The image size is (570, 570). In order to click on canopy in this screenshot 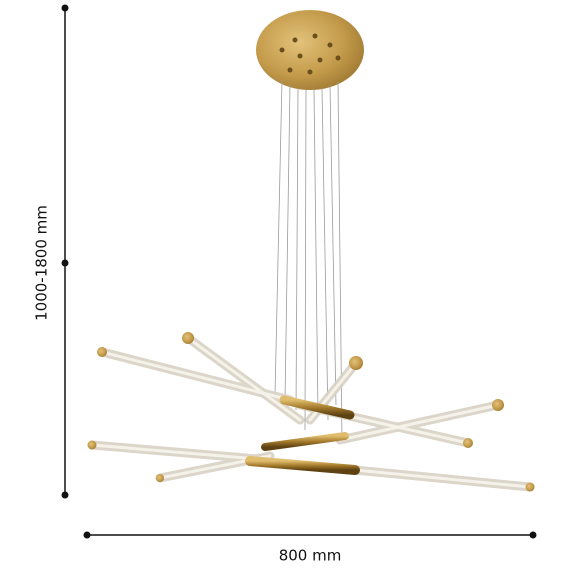, I will do `click(310, 50)`.